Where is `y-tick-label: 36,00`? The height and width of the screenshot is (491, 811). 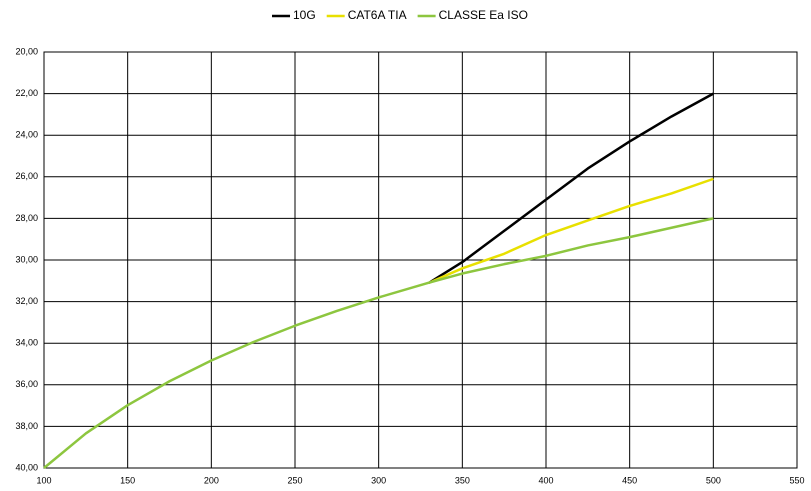
y-tick-label: 36,00 is located at coordinates (26, 384).